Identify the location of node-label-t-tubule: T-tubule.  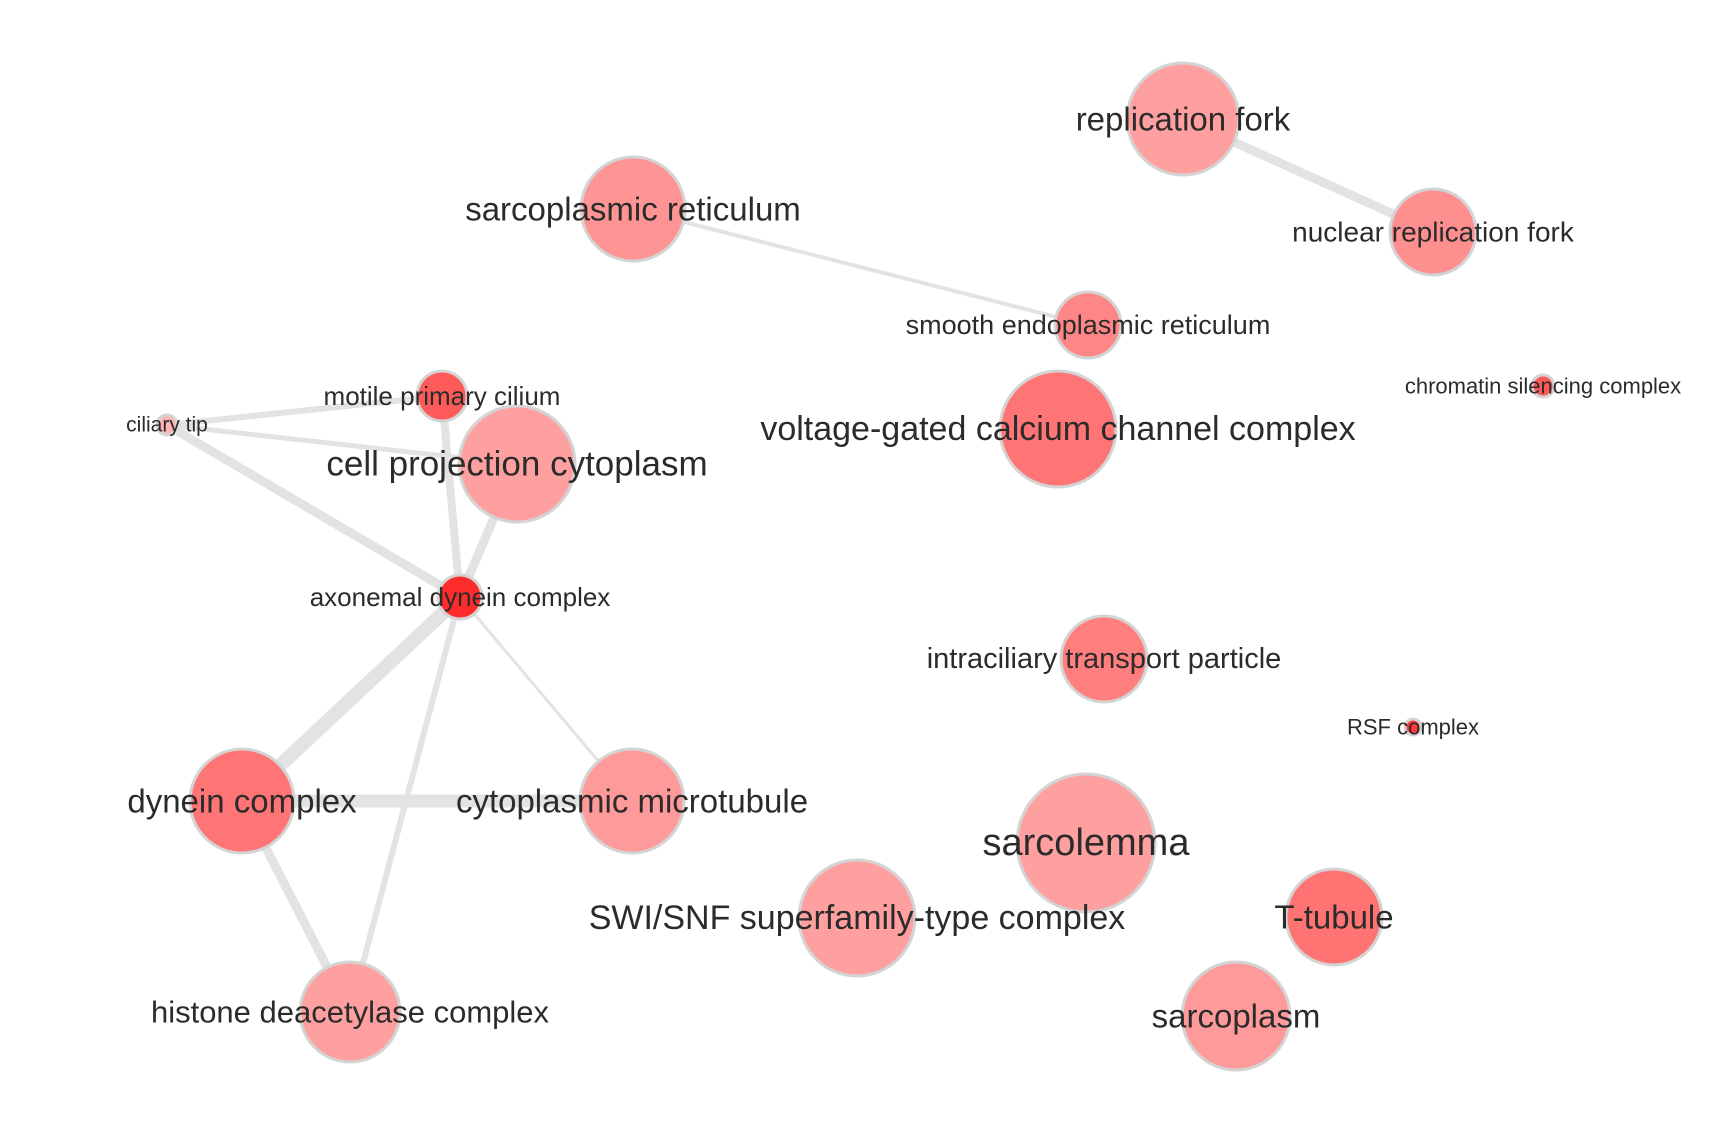
(1333, 917).